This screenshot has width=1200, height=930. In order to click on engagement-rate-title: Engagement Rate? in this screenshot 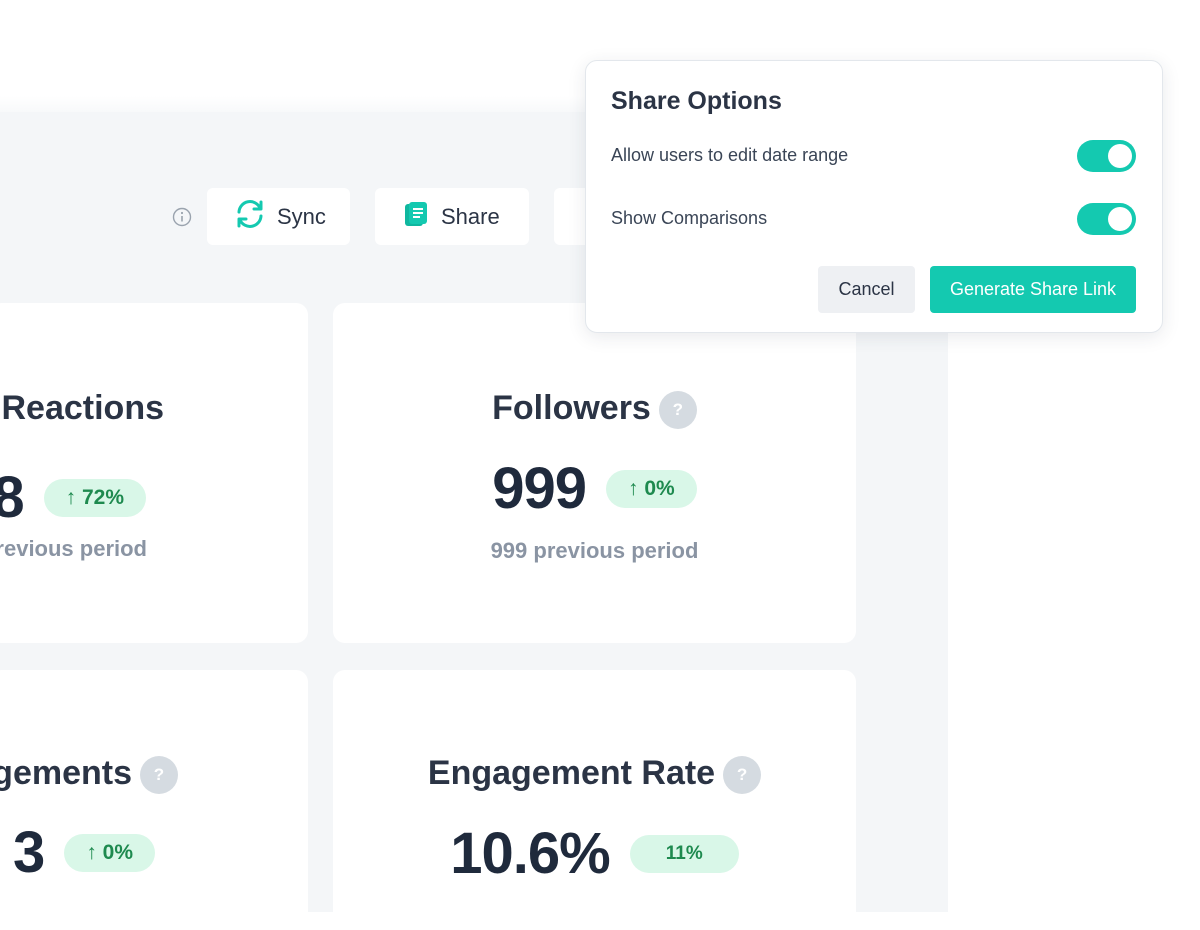, I will do `click(594, 774)`.